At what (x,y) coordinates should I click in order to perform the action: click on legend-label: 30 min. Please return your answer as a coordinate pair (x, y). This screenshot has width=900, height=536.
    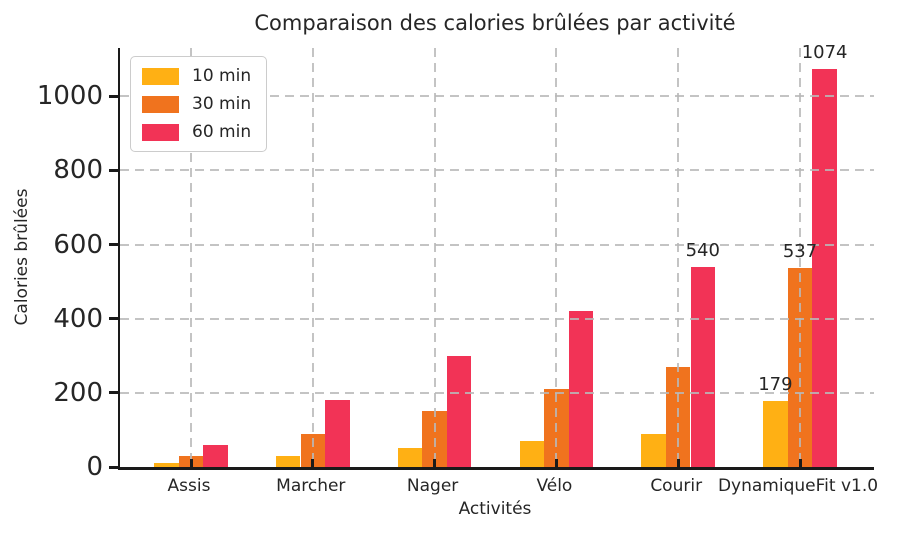
    Looking at the image, I should click on (222, 104).